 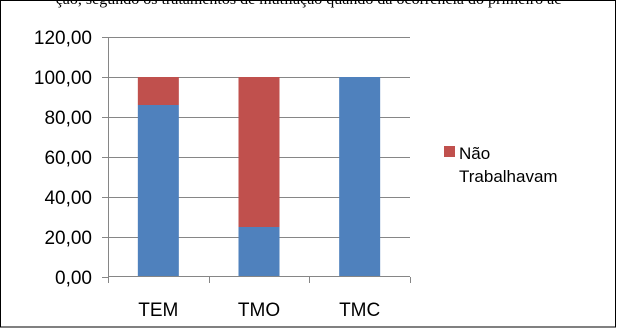 What do you see at coordinates (68, 118) in the screenshot?
I see `y-tick-label: 80,00` at bounding box center [68, 118].